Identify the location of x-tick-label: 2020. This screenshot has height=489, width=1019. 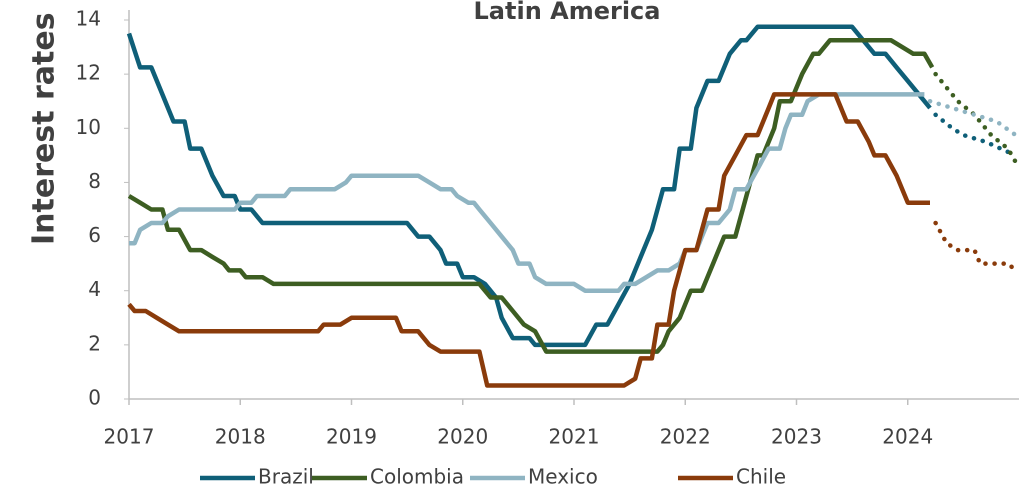
(462, 437).